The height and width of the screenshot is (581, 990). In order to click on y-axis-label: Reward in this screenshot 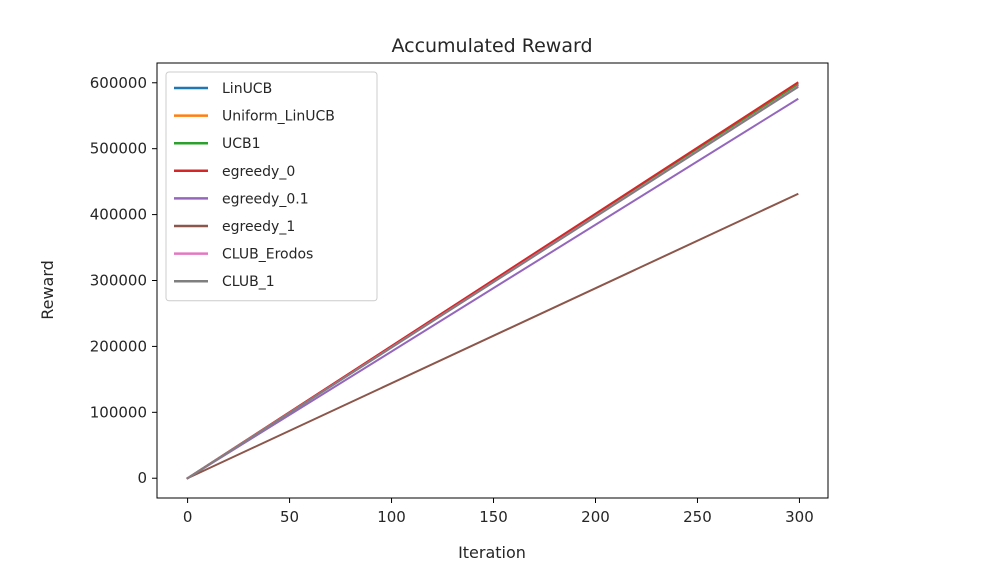, I will do `click(47, 290)`.